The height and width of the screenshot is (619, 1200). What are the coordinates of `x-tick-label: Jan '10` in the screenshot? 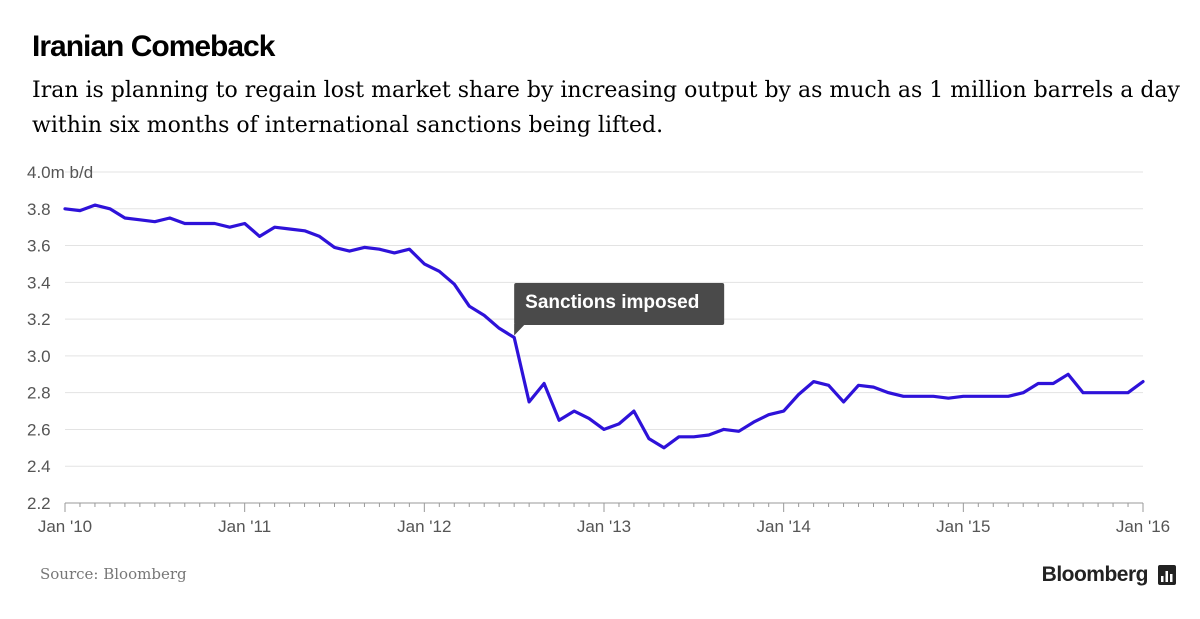 It's located at (65, 526).